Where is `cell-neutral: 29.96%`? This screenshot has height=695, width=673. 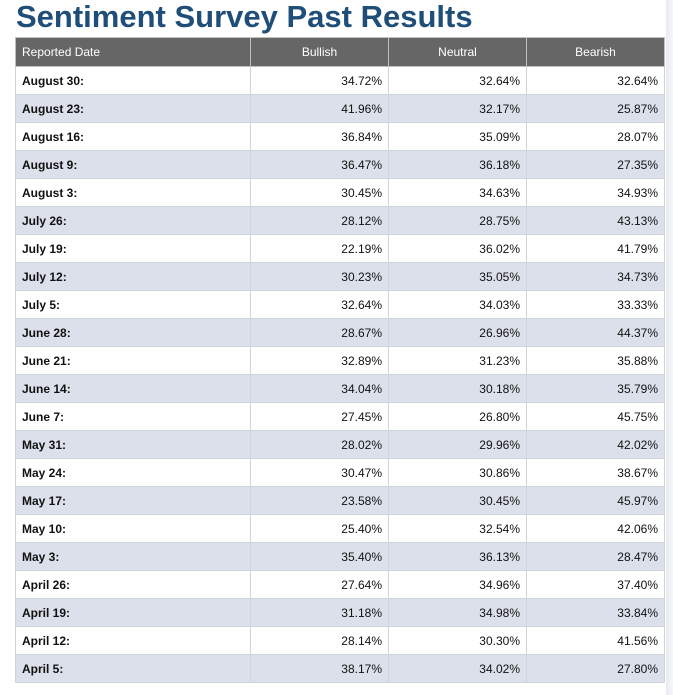 cell-neutral: 29.96% is located at coordinates (457, 444).